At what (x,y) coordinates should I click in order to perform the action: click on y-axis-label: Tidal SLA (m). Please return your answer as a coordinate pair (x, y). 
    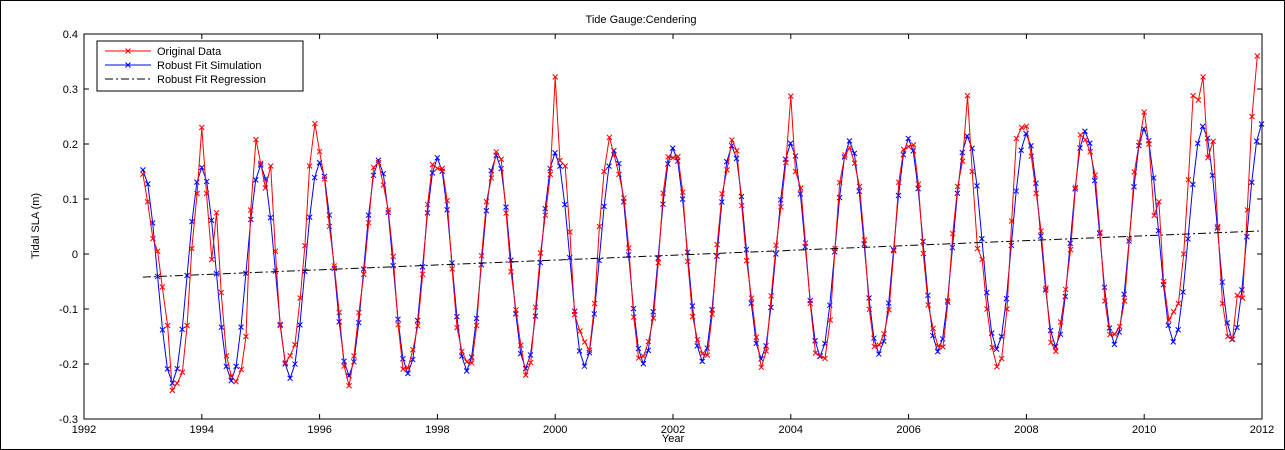
    Looking at the image, I should click on (36, 226).